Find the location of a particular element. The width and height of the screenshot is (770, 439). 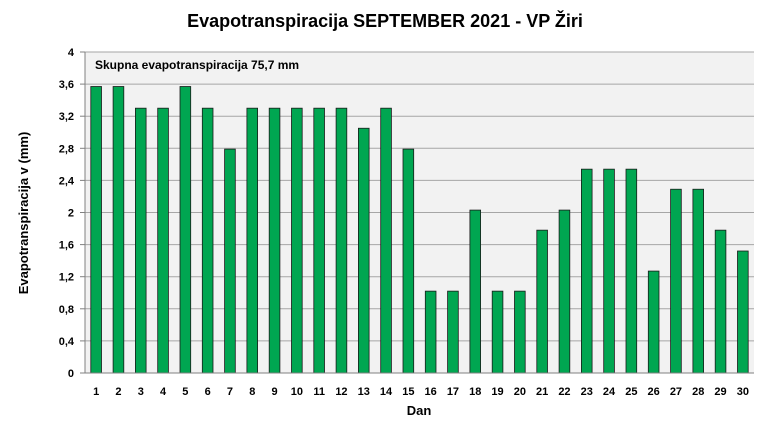

x-tick-label: 7 is located at coordinates (230, 392).